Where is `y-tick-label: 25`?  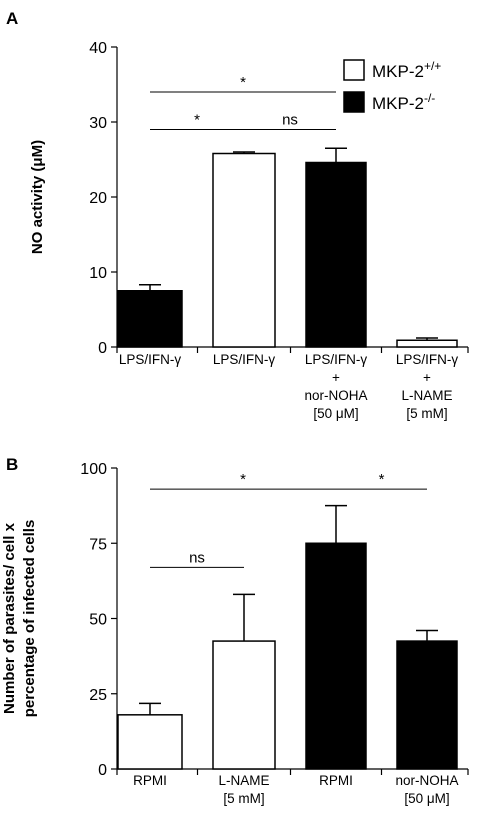
y-tick-label: 25 is located at coordinates (98, 695).